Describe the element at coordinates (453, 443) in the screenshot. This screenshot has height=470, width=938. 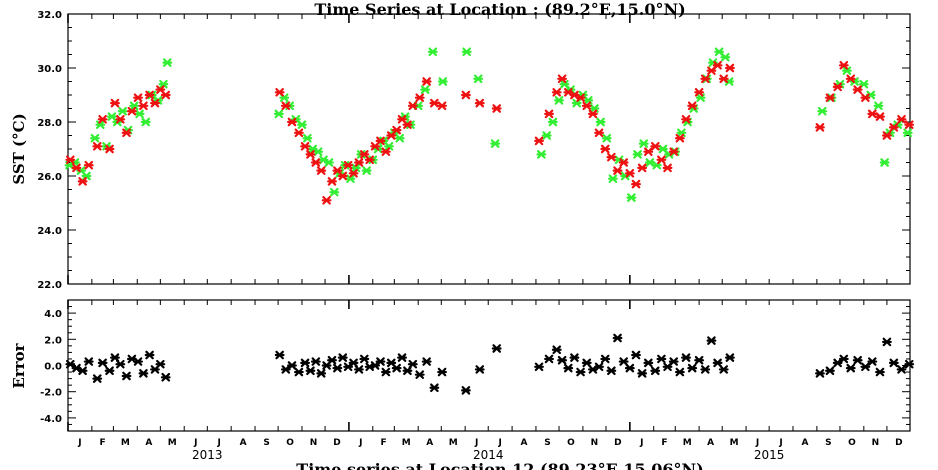
I see `month-label: M` at that location.